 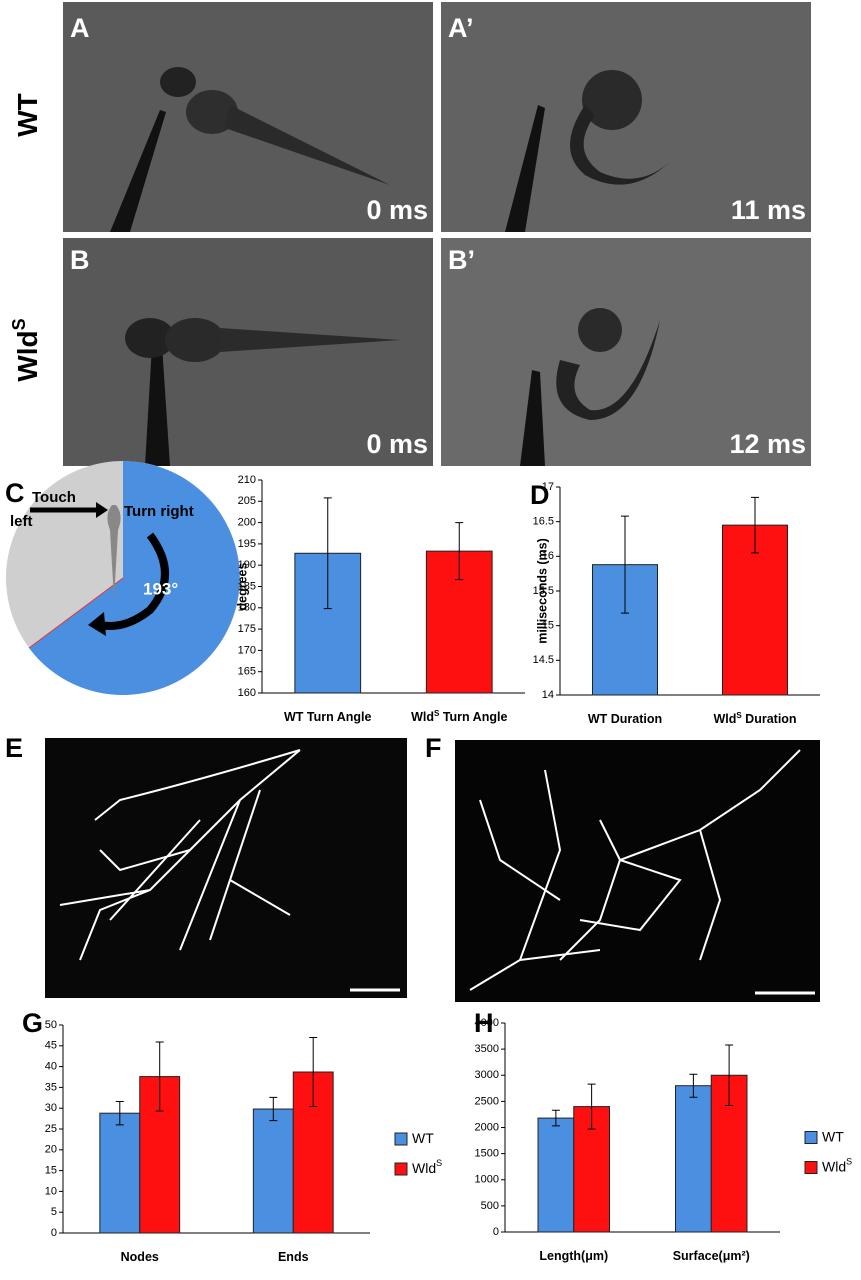 I want to click on y-axis-label: degrees, so click(x=242, y=586).